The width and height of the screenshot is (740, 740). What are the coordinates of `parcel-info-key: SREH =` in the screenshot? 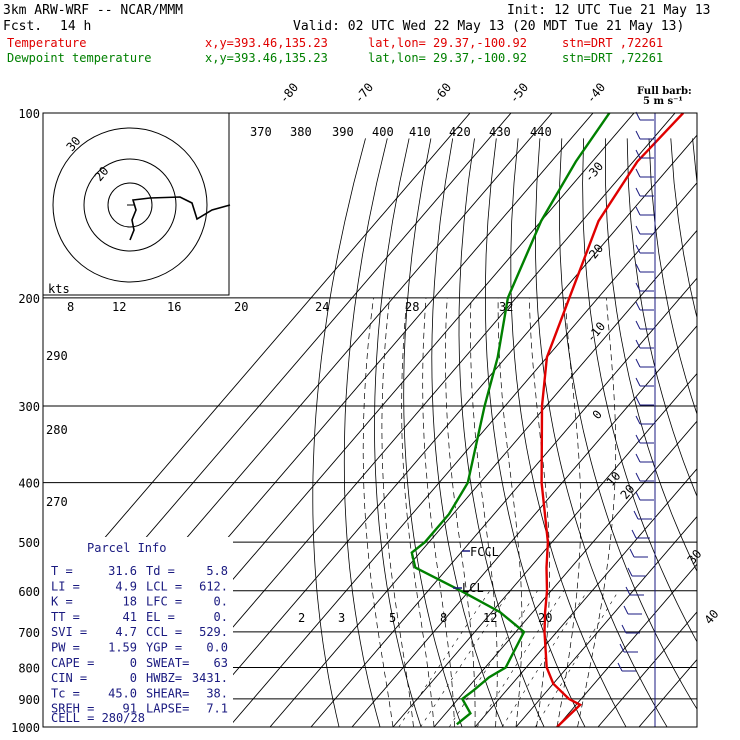 It's located at (72, 709).